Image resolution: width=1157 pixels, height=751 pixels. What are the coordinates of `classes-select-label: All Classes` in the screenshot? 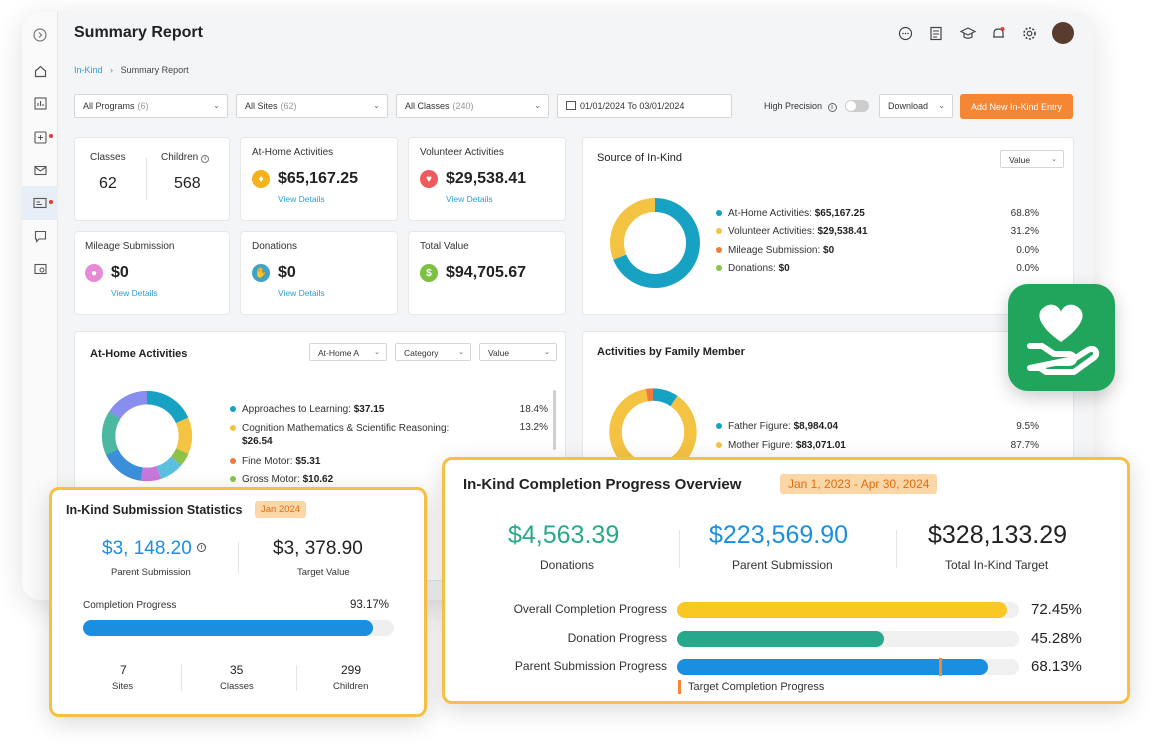 It's located at (427, 106).